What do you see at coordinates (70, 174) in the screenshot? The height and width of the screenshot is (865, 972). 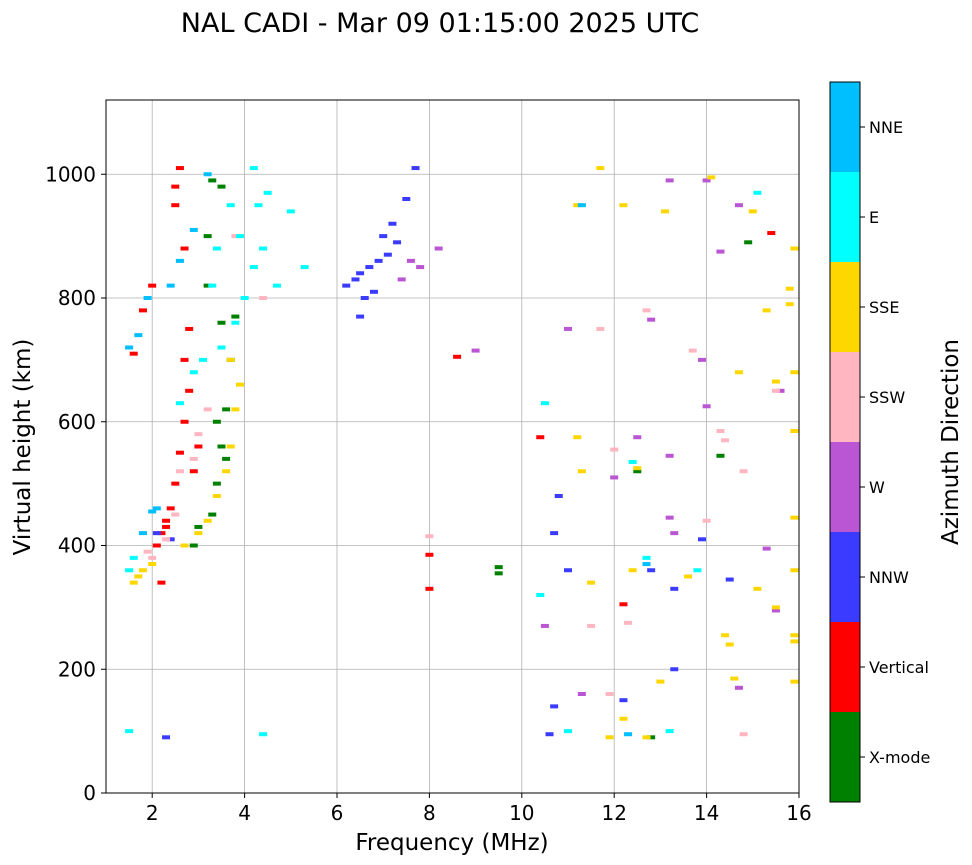 I see `y-tick-label: 1000` at bounding box center [70, 174].